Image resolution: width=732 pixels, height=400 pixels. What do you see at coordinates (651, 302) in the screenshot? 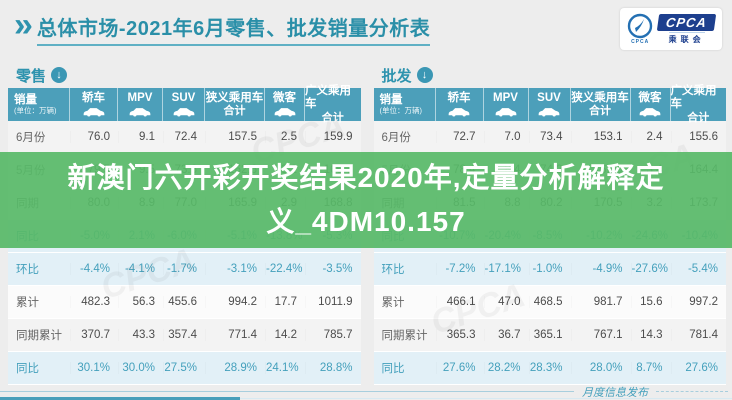
I see `cell-value: 15.6` at bounding box center [651, 302].